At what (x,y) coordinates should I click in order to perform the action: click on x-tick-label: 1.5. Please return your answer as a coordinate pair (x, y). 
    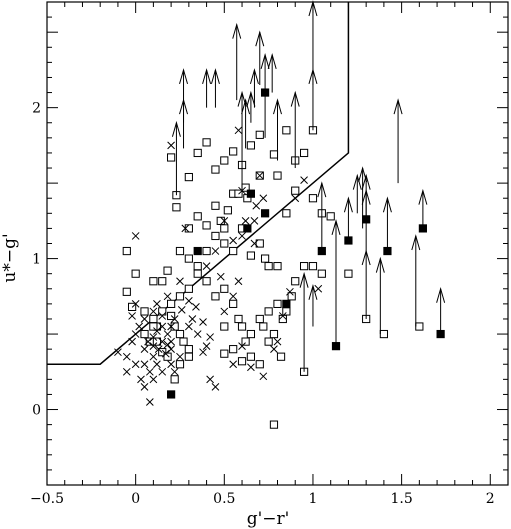
    Looking at the image, I should click on (401, 499).